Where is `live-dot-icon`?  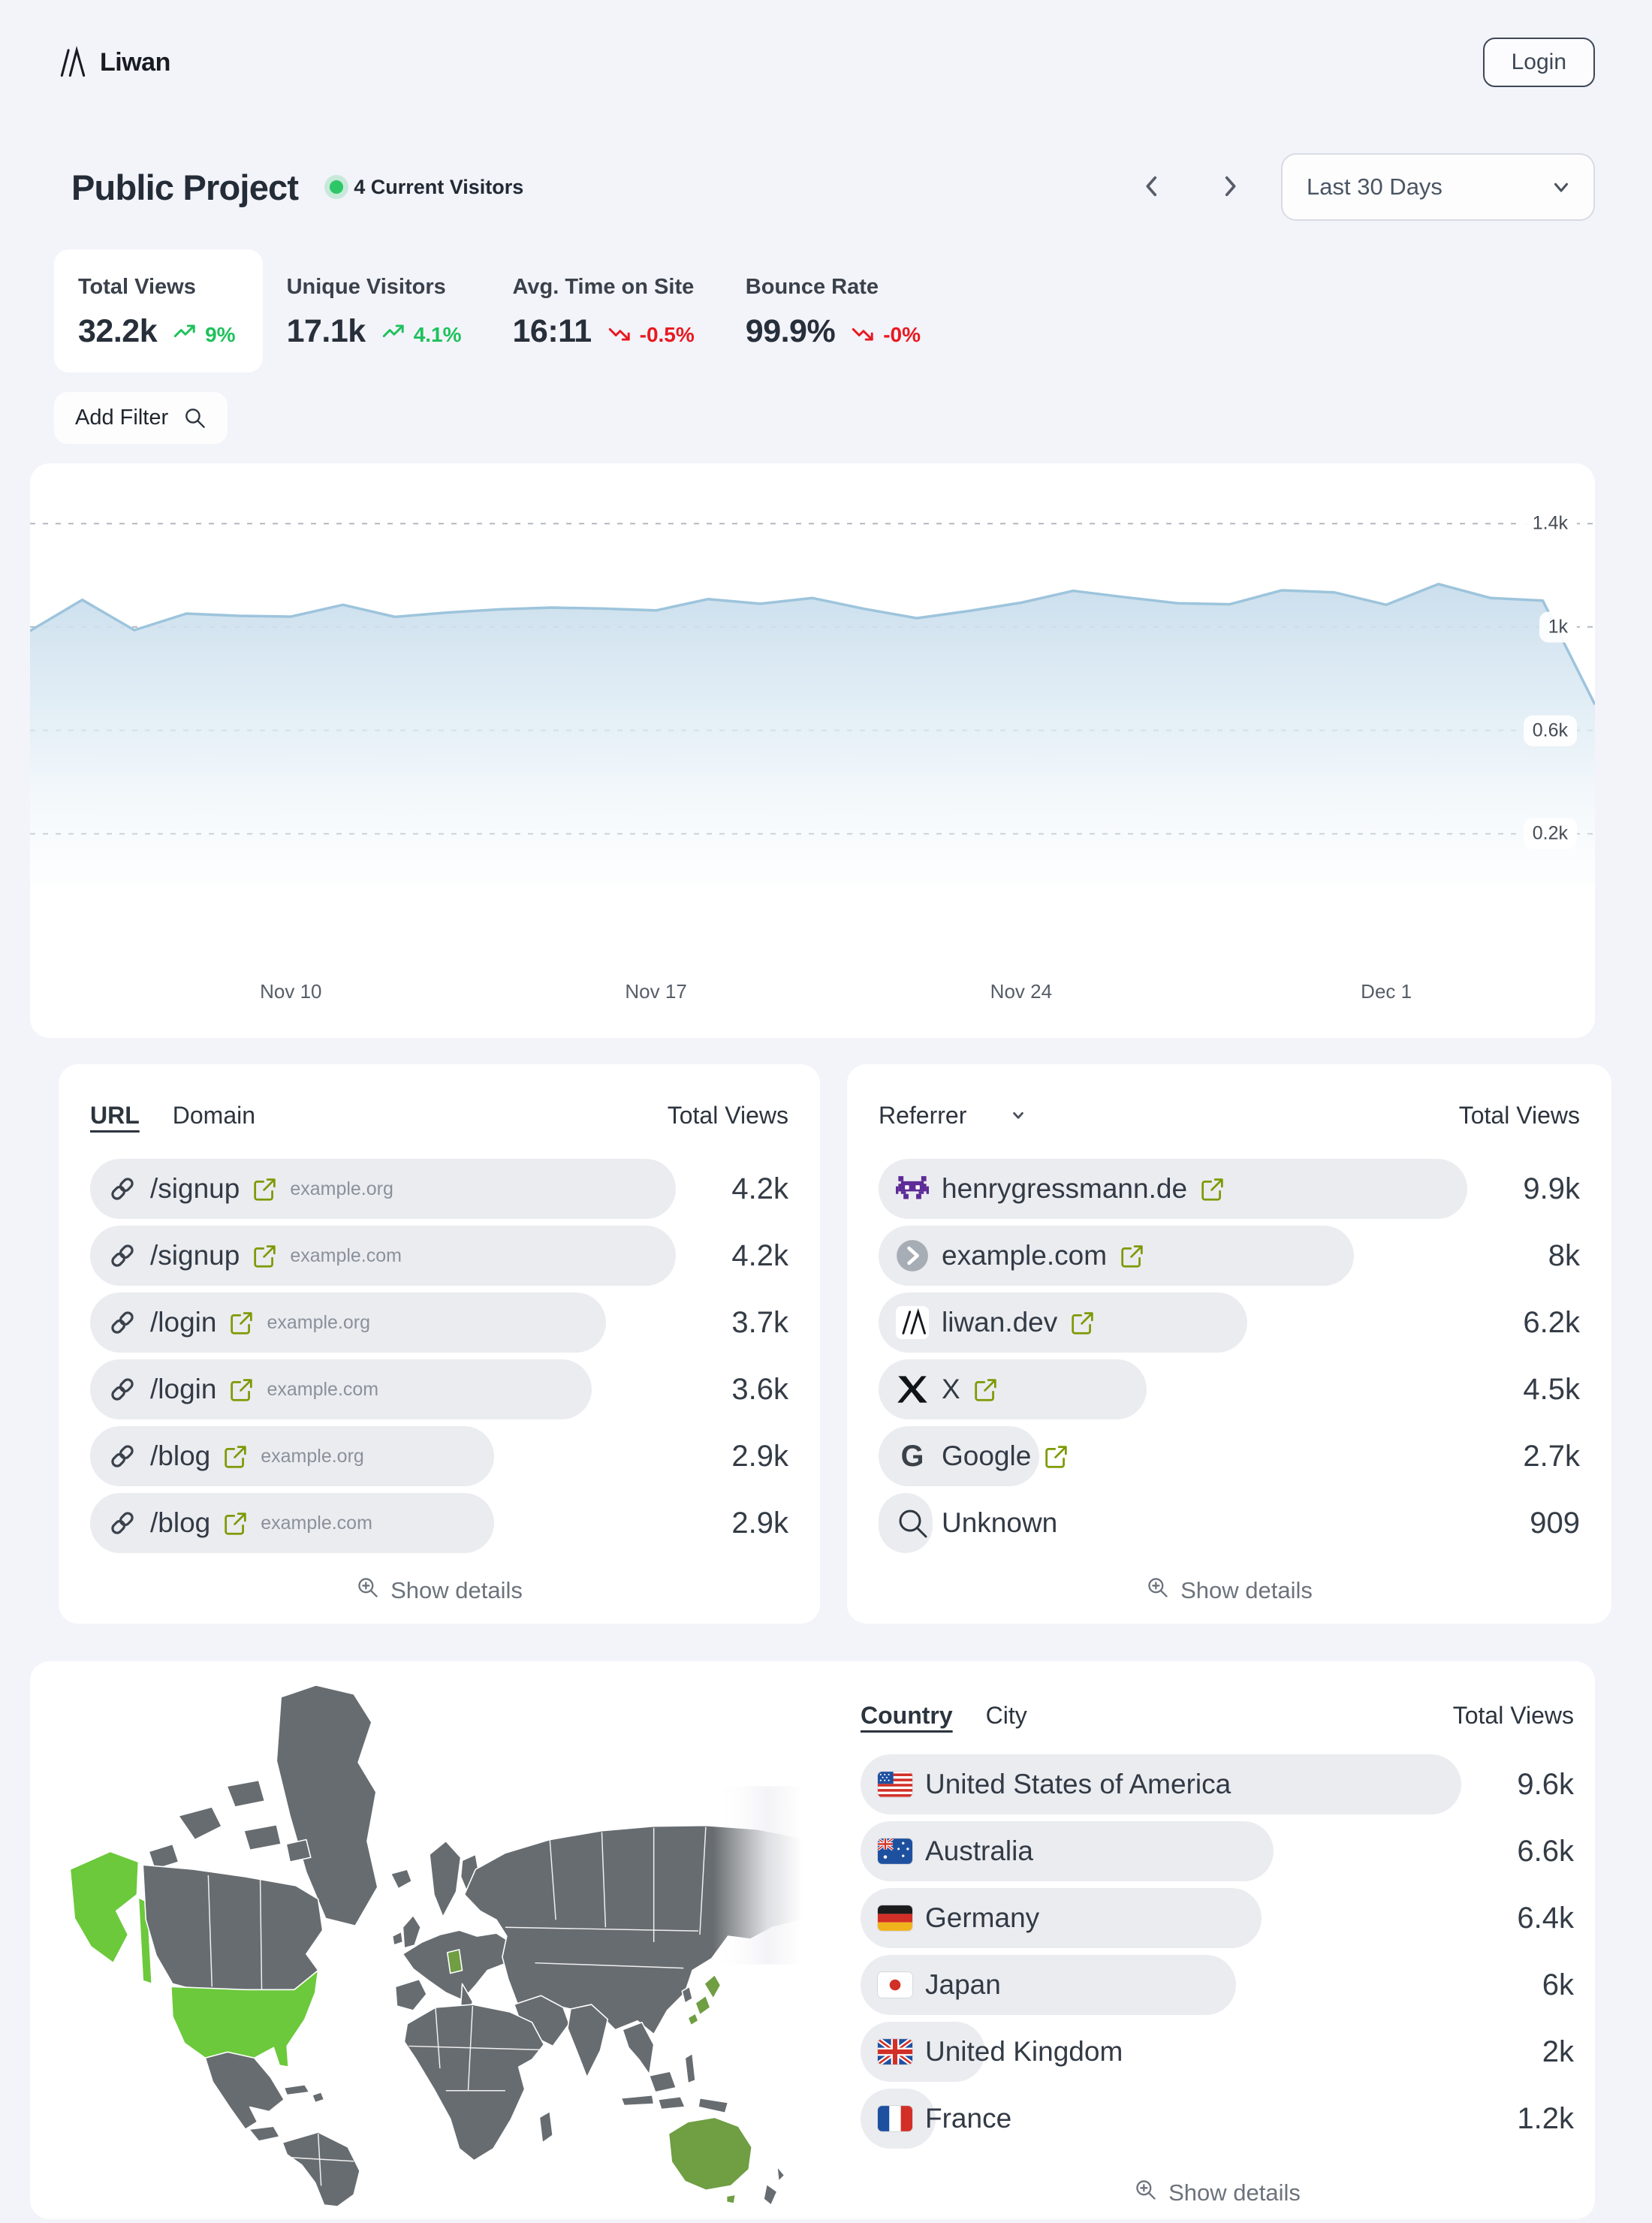 live-dot-icon is located at coordinates (337, 187).